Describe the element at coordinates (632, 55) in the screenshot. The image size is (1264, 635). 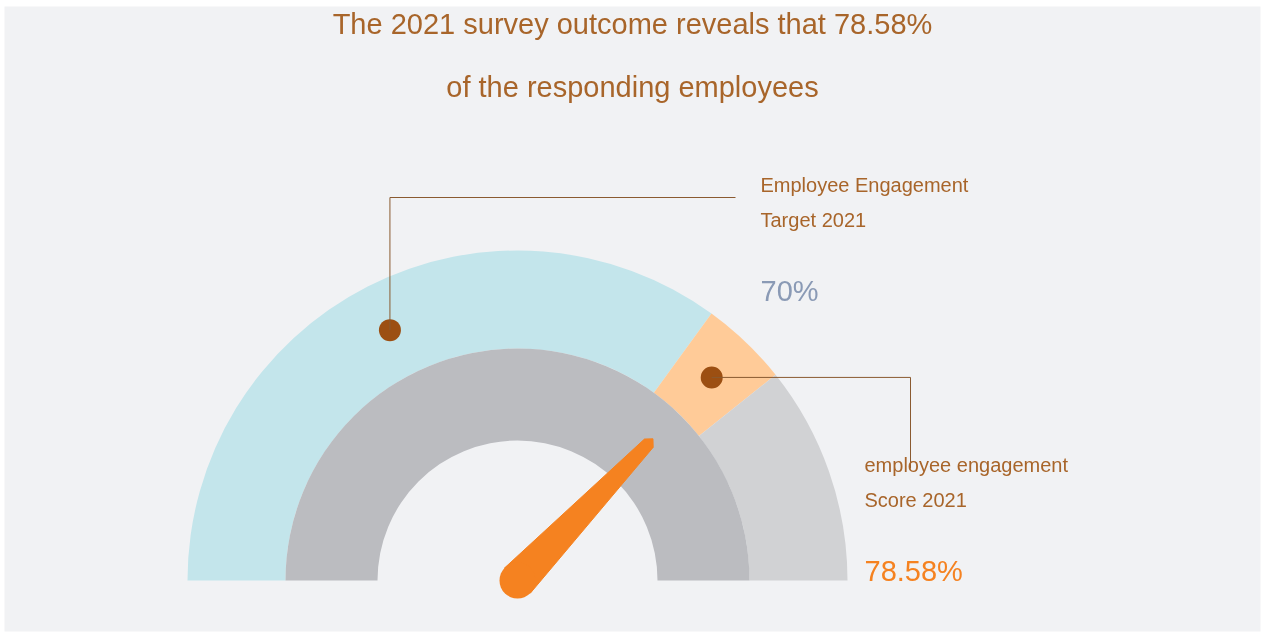
I see `chart-title: The 2021 survey outcome reveals that 78.58% of the responding employees` at that location.